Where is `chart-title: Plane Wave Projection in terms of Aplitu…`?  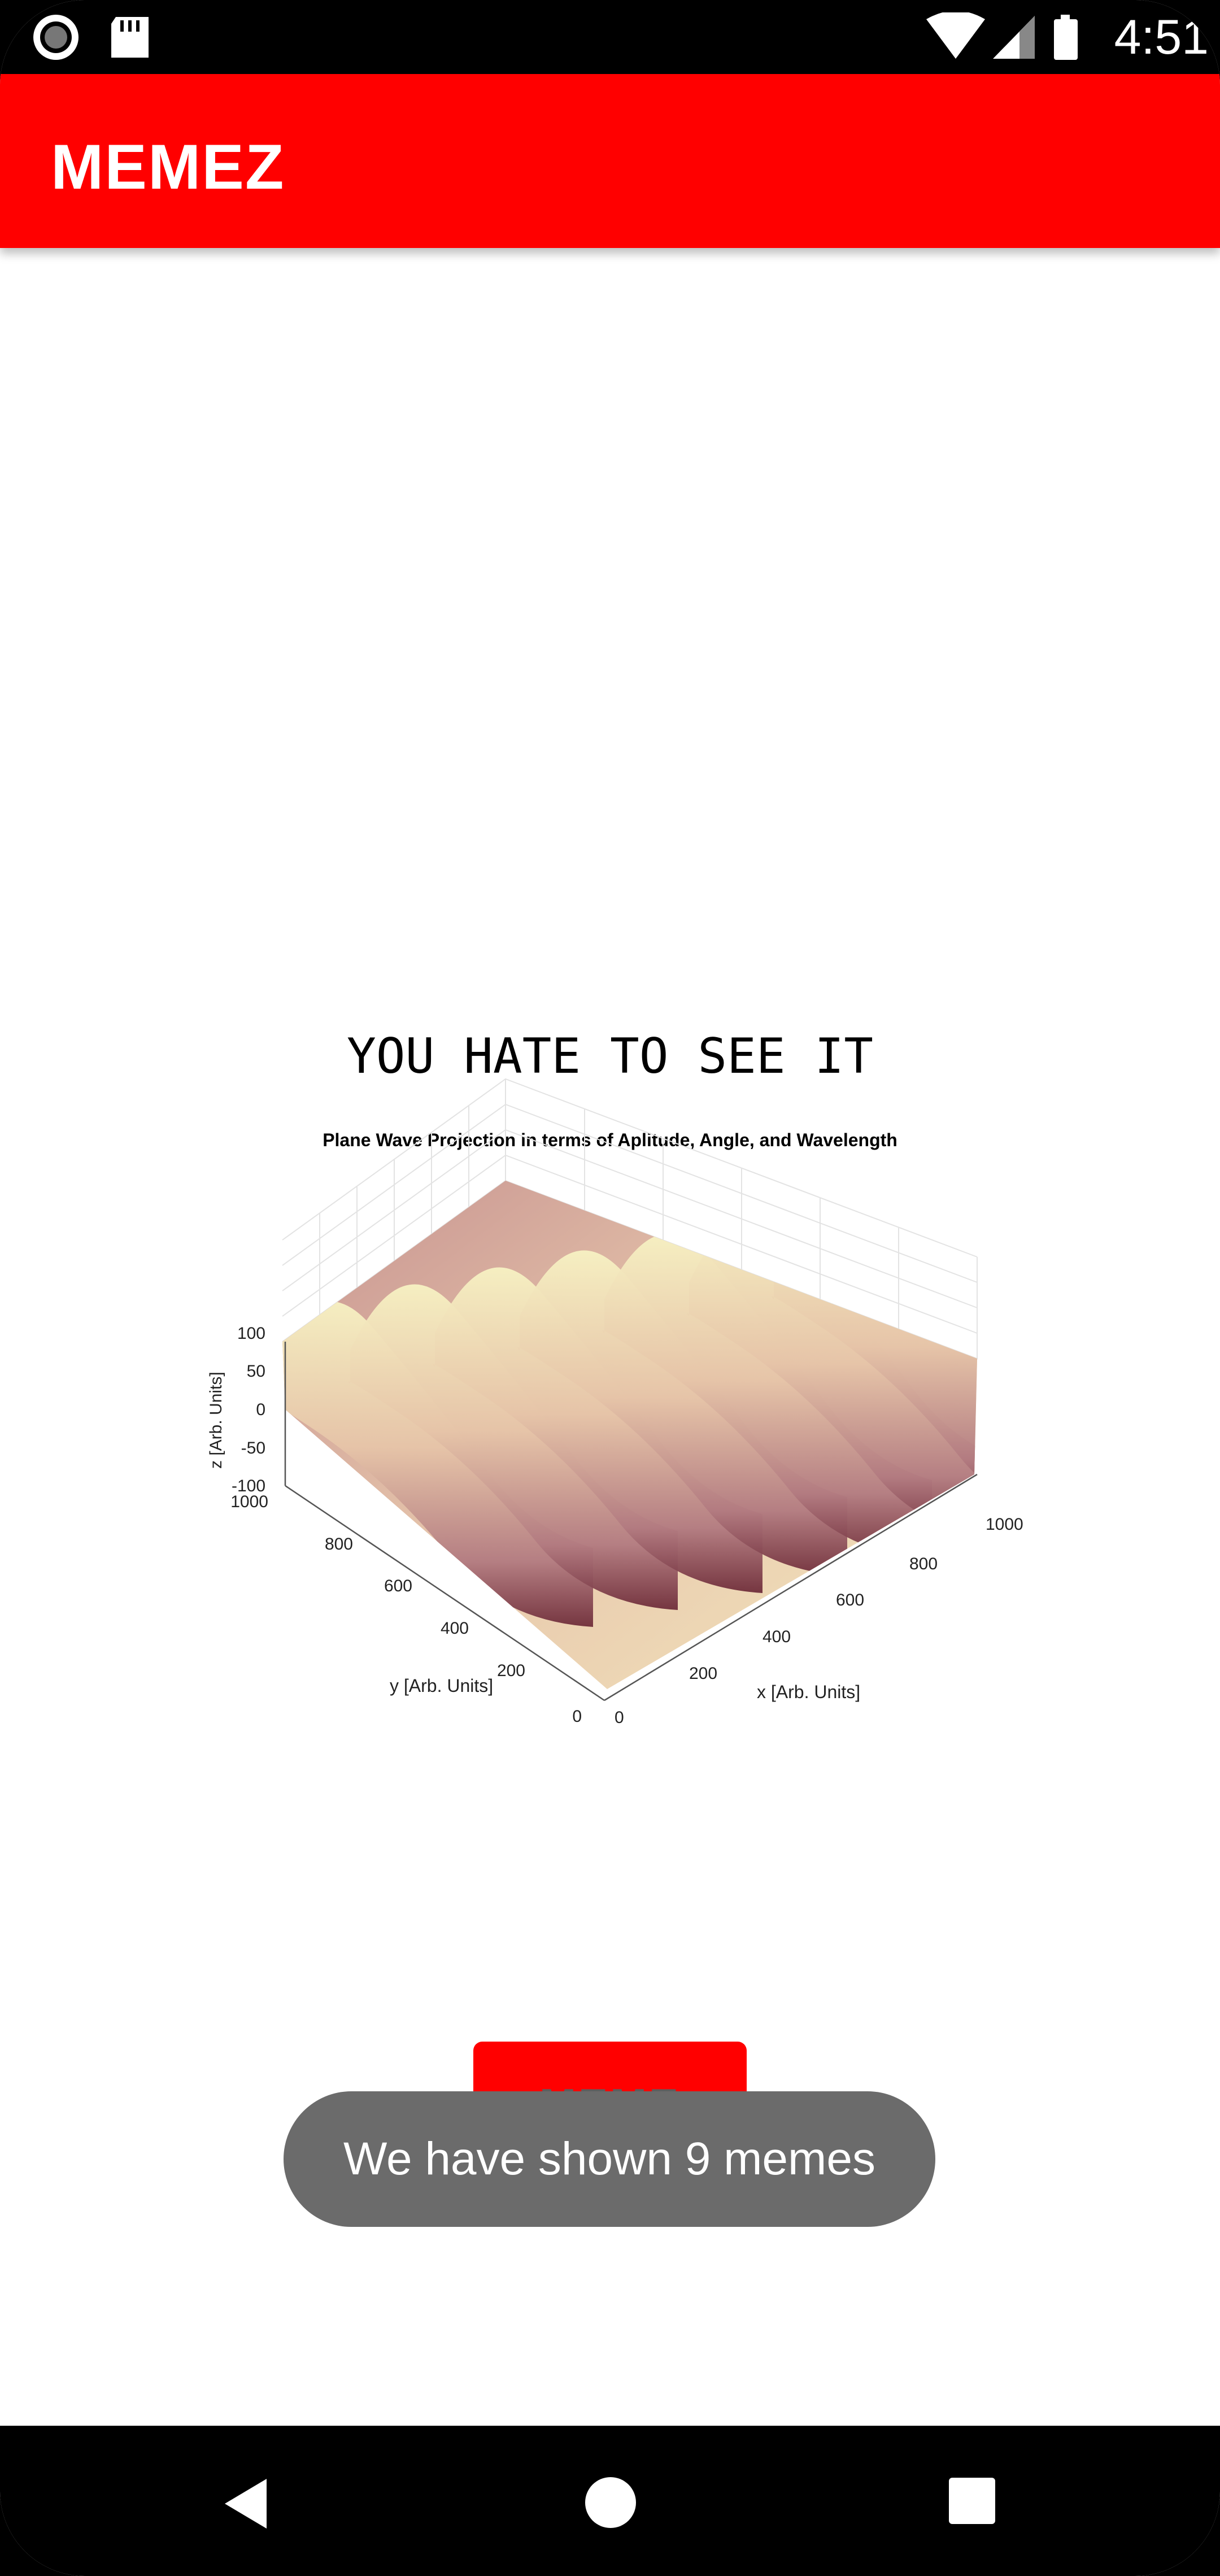
chart-title: Plane Wave Projection in terms of Aplitu… is located at coordinates (610, 1140).